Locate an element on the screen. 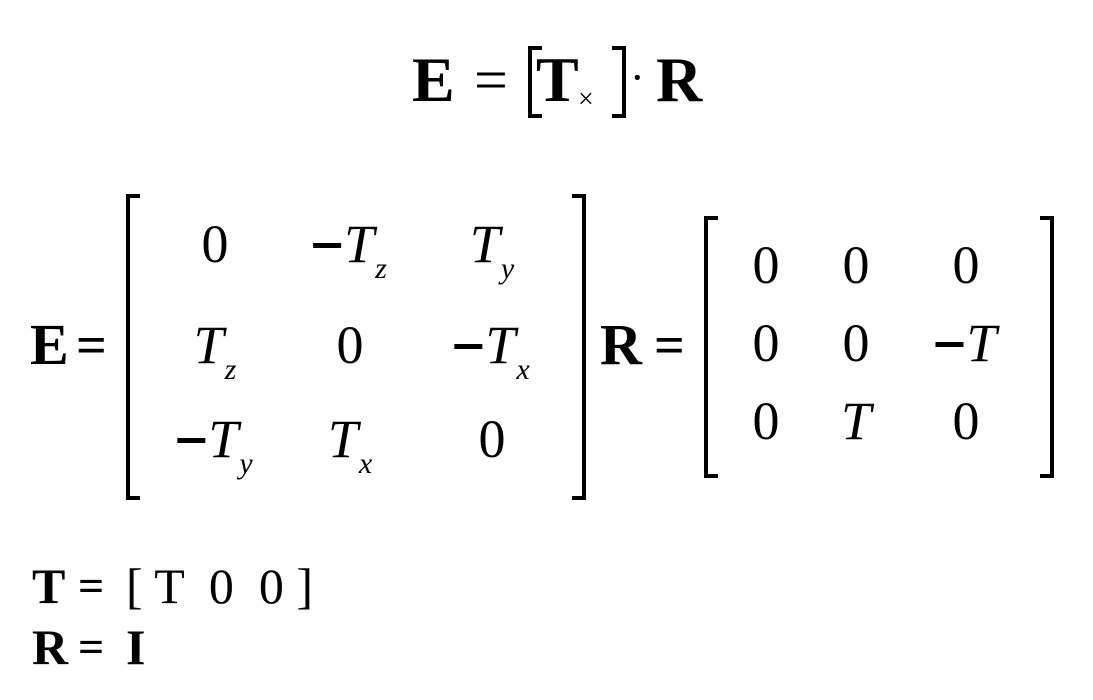 This screenshot has width=1093, height=700. e-matrix-cell-2-0: Ty is located at coordinates (215, 444).